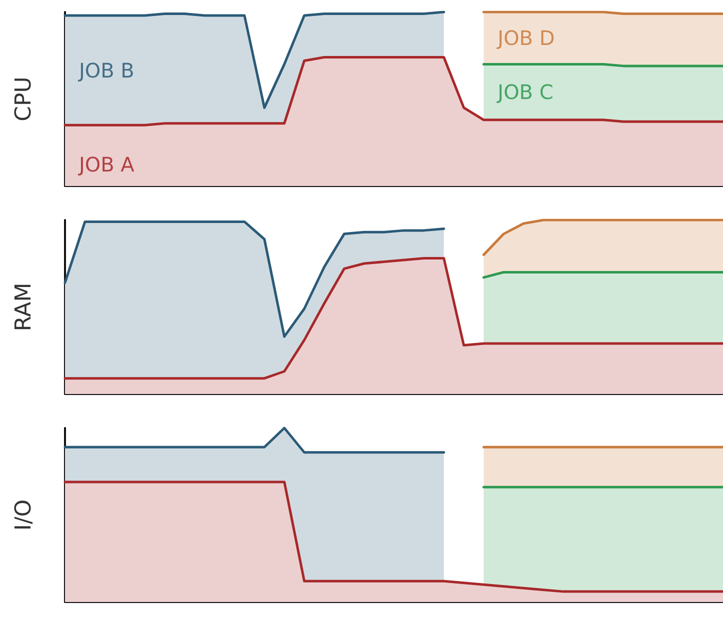 This screenshot has width=723, height=625. Describe the element at coordinates (525, 38) in the screenshot. I see `series-label: JOB D` at that location.